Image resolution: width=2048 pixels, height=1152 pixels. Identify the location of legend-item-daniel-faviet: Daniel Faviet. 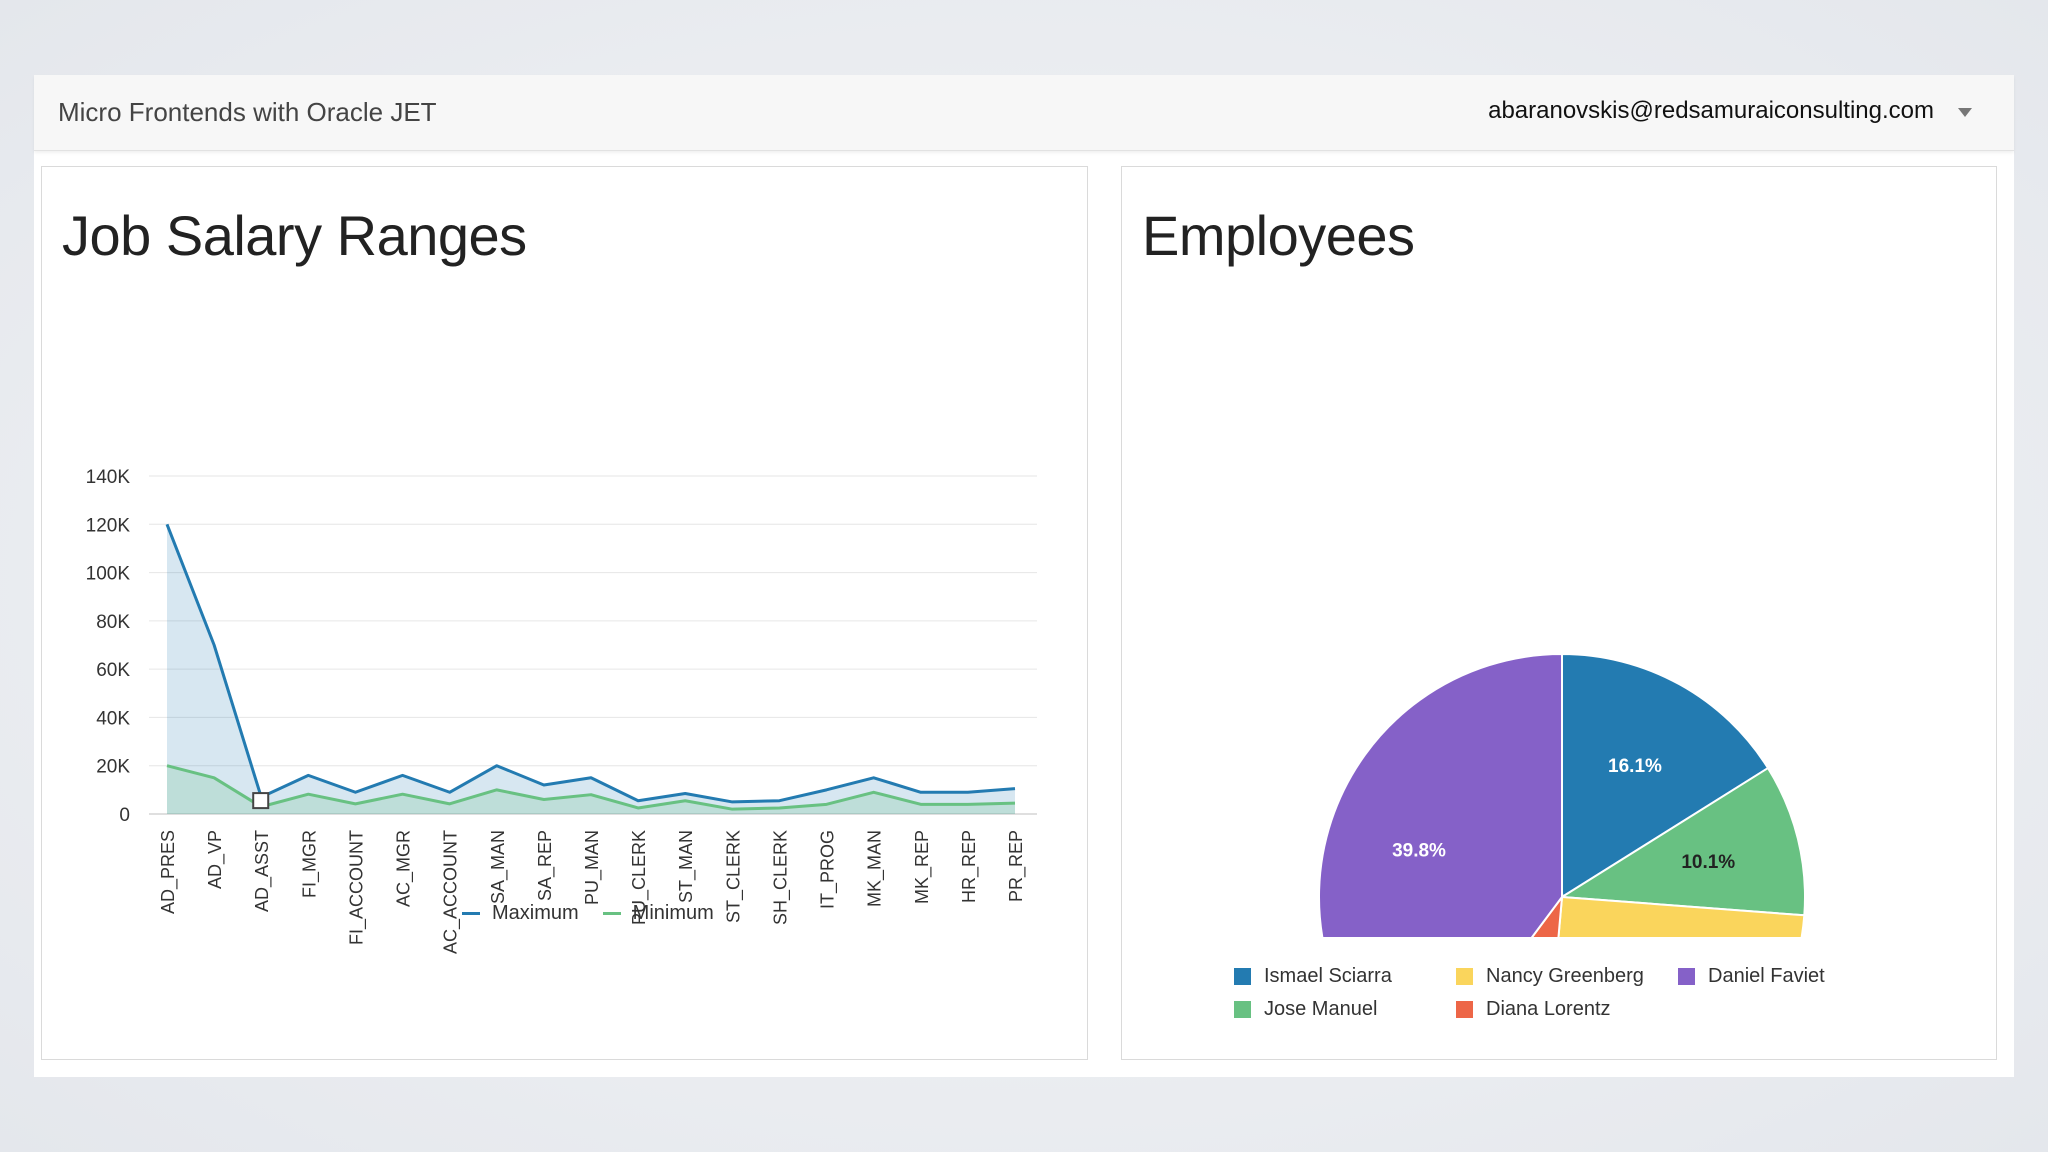
(1778, 976).